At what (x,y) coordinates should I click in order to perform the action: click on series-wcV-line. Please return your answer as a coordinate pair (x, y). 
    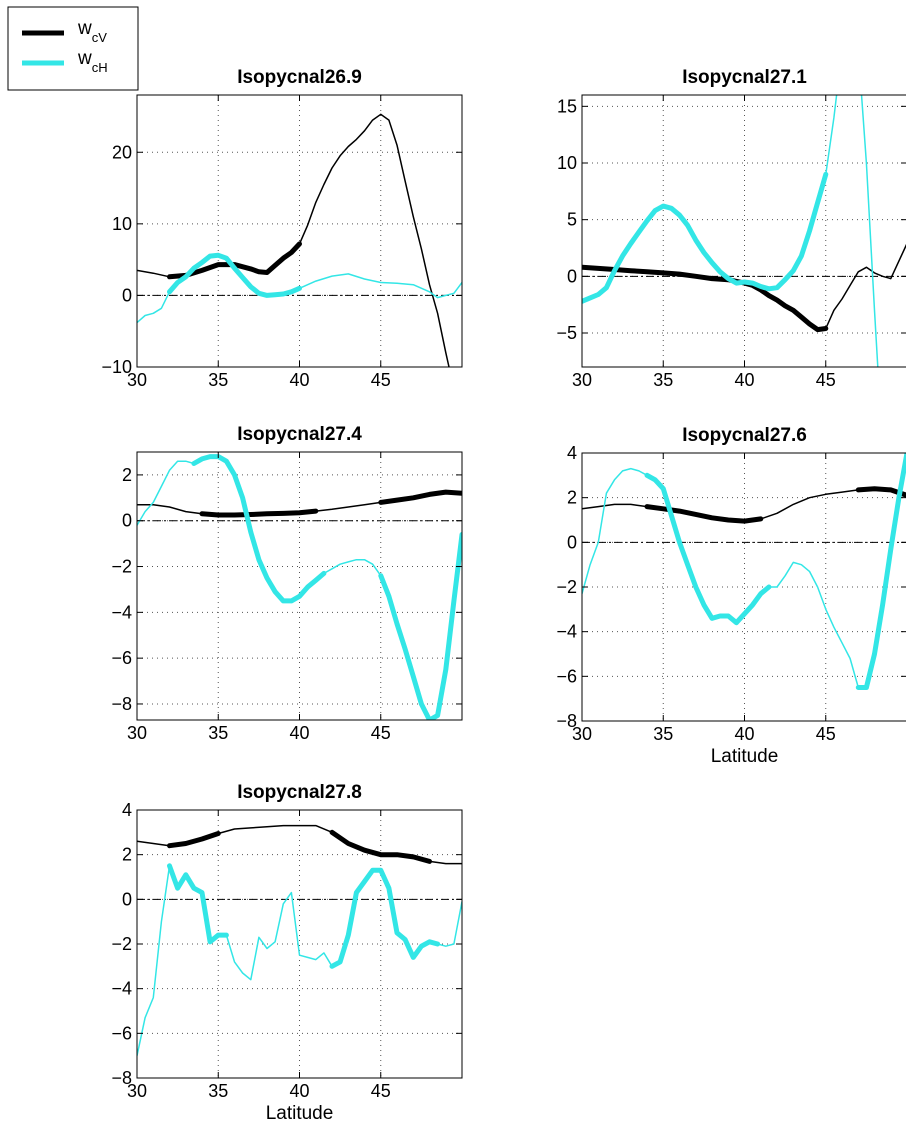
    Looking at the image, I should click on (744, 287).